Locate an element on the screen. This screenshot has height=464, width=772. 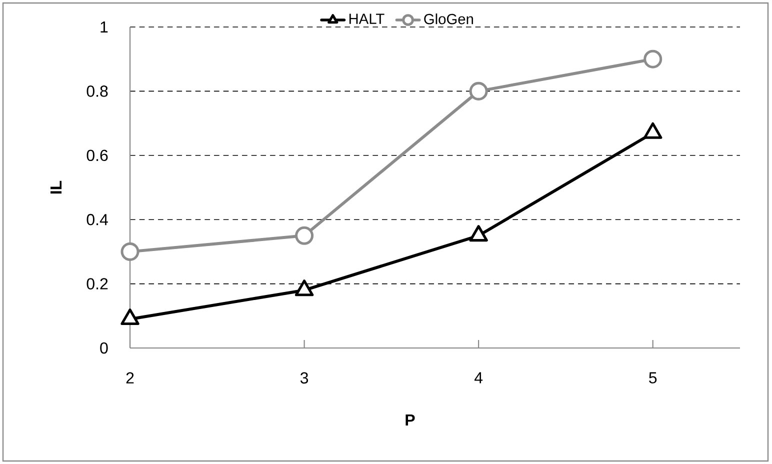
x-tick-label: 4 is located at coordinates (478, 378).